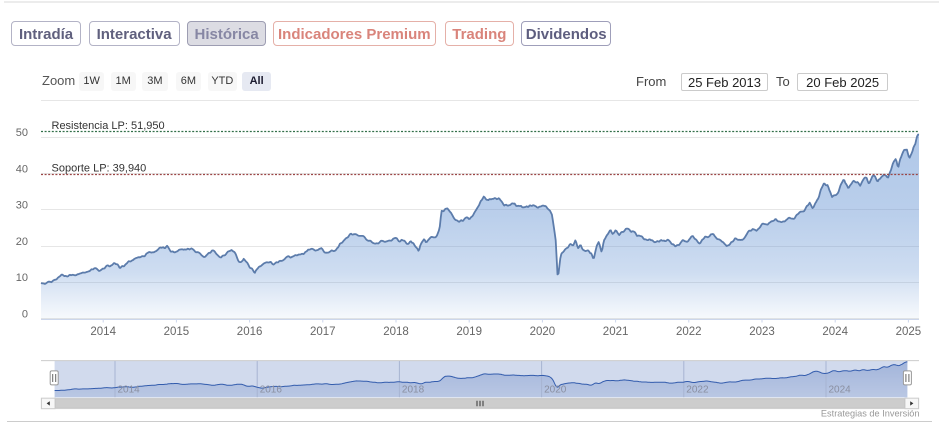 The height and width of the screenshot is (433, 939). I want to click on svg-text: Resistencia LP: 51,950, so click(108, 126).